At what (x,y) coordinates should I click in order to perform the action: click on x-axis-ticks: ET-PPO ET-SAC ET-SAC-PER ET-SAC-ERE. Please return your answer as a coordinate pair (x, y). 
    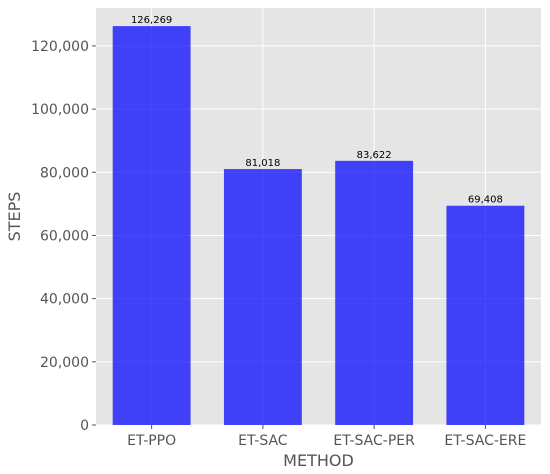
    Looking at the image, I should click on (326, 437).